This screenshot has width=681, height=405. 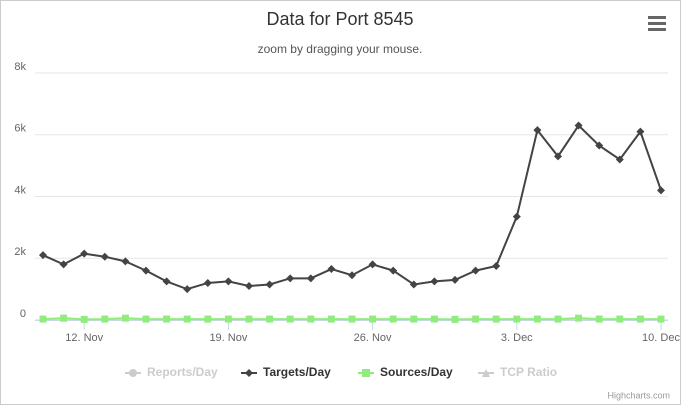 What do you see at coordinates (373, 338) in the screenshot?
I see `x-tick-label: 26. Nov` at bounding box center [373, 338].